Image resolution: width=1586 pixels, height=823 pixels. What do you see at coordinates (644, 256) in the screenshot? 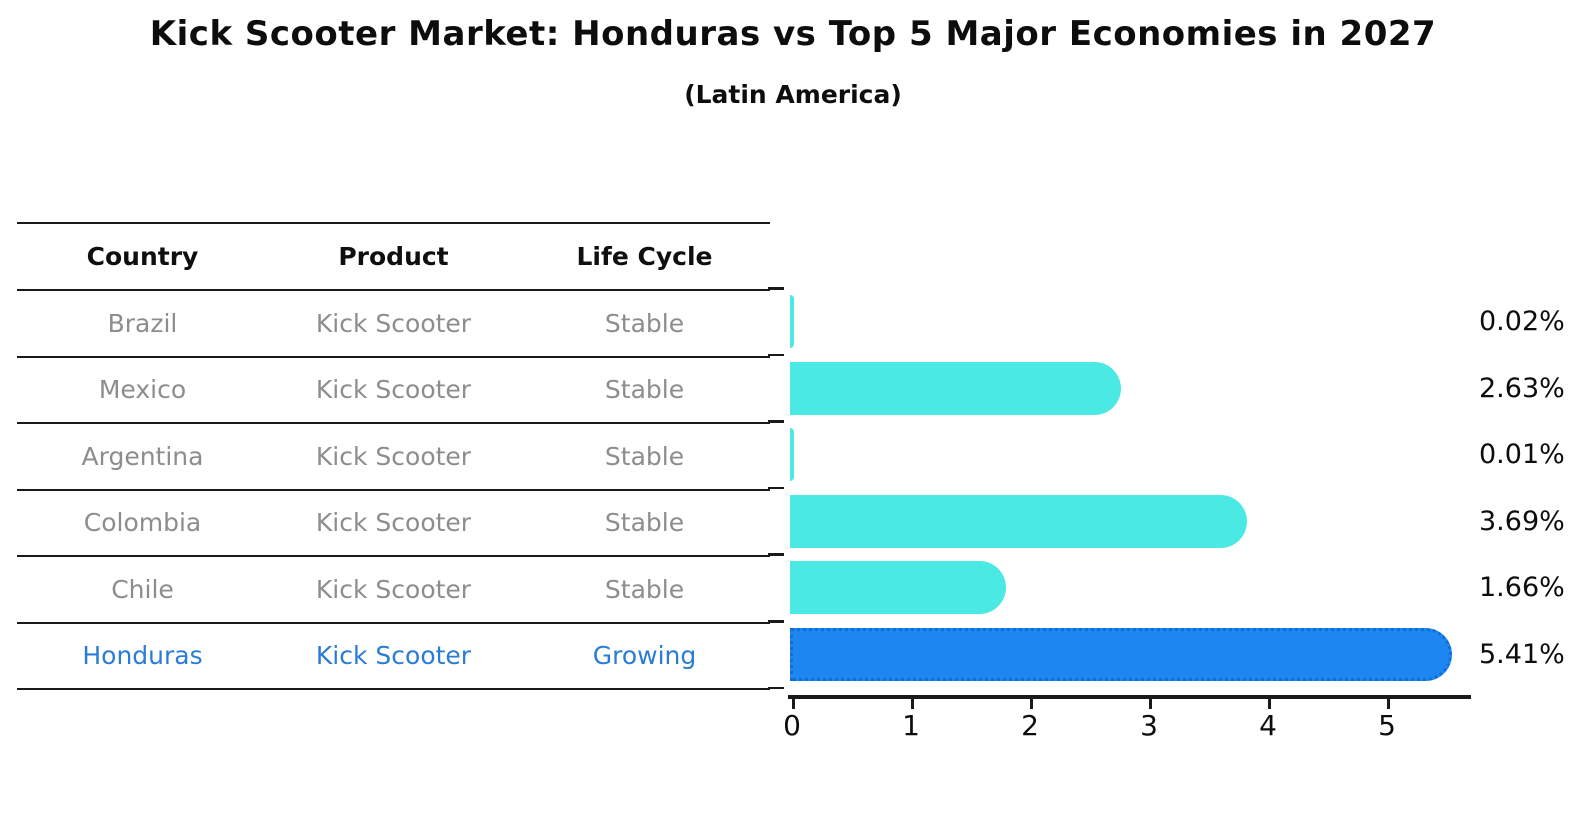
I see `column-header-life-cycle: Life Cycle` at bounding box center [644, 256].